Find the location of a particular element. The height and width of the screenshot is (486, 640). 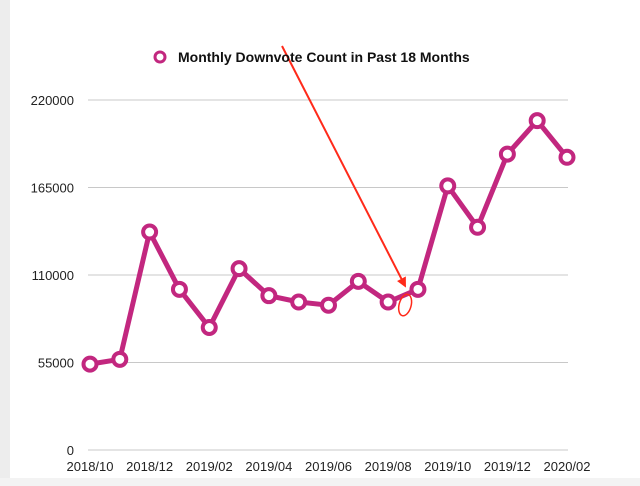

x-tick-label: 2019/02 is located at coordinates (209, 466).